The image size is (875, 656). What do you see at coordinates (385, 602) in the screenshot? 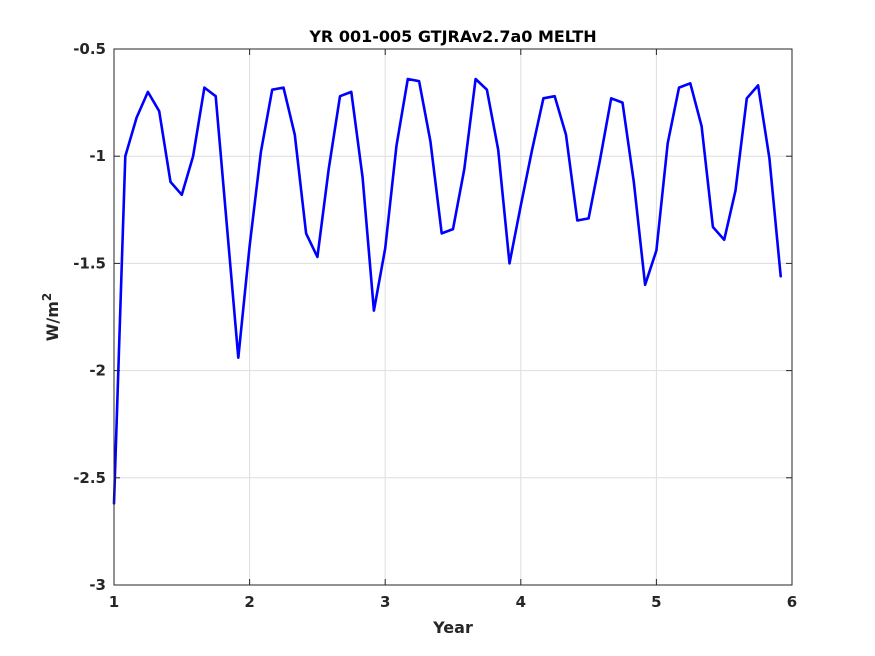
I see `x-tick-label: 3` at bounding box center [385, 602].